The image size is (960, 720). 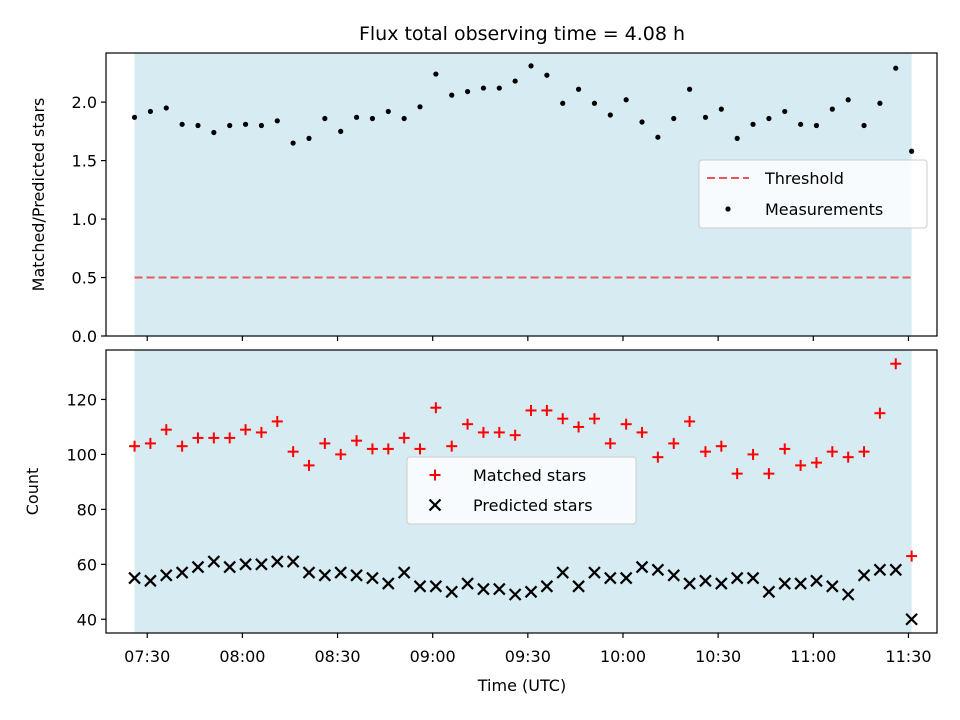 What do you see at coordinates (813, 656) in the screenshot?
I see `x-tick-label: 11:00` at bounding box center [813, 656].